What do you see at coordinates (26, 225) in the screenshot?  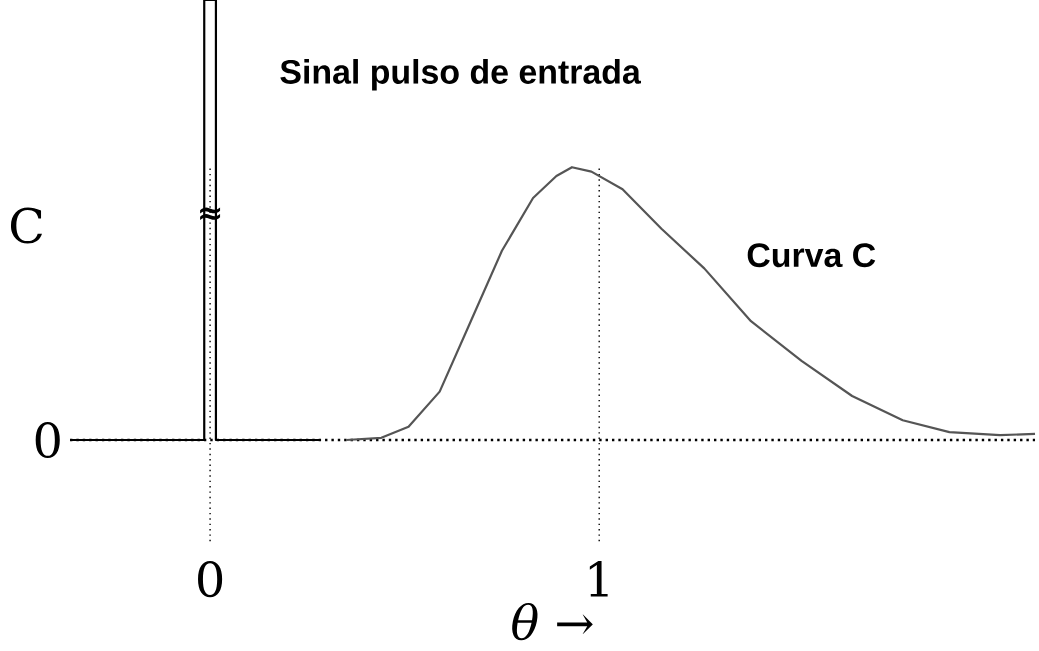 I see `y-axis-title: C` at bounding box center [26, 225].